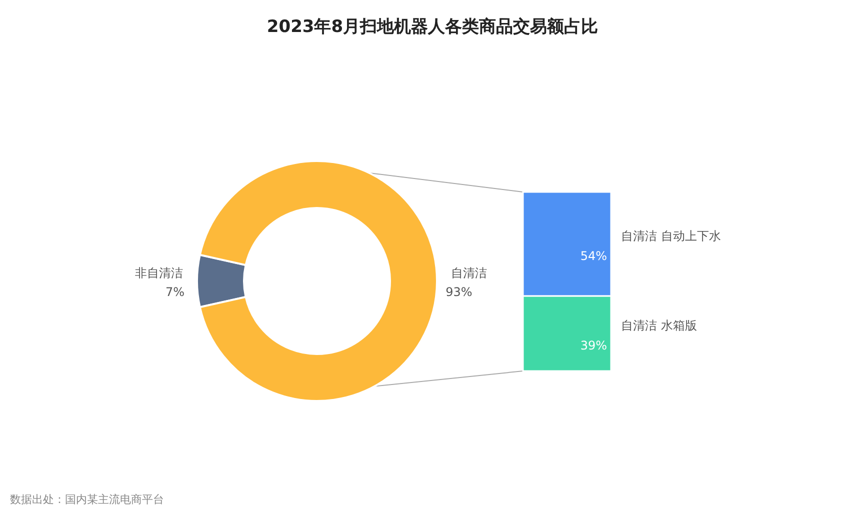  What do you see at coordinates (432, 27) in the screenshot?
I see `chart-title: 2023年8月扫地机器人各类商品交易额占比` at bounding box center [432, 27].